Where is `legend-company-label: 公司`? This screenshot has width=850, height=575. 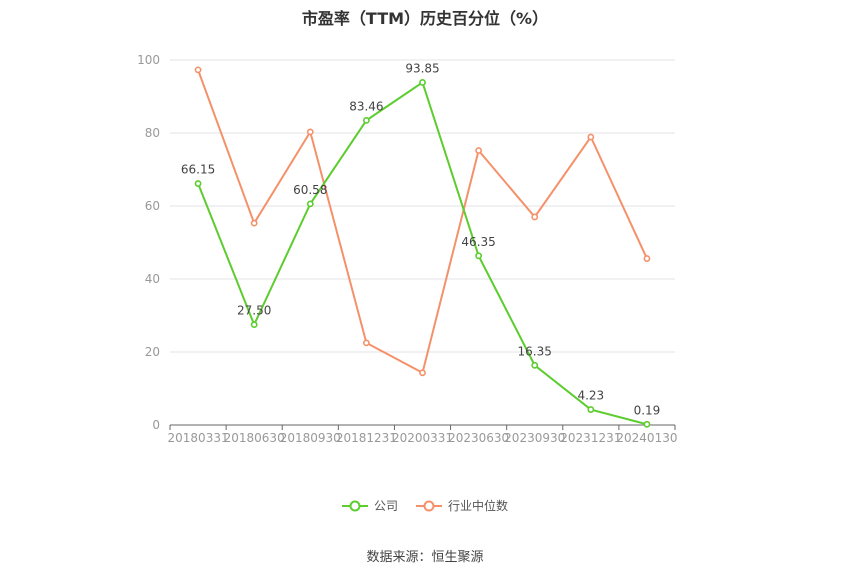
legend-company-label: 公司 is located at coordinates (385, 506).